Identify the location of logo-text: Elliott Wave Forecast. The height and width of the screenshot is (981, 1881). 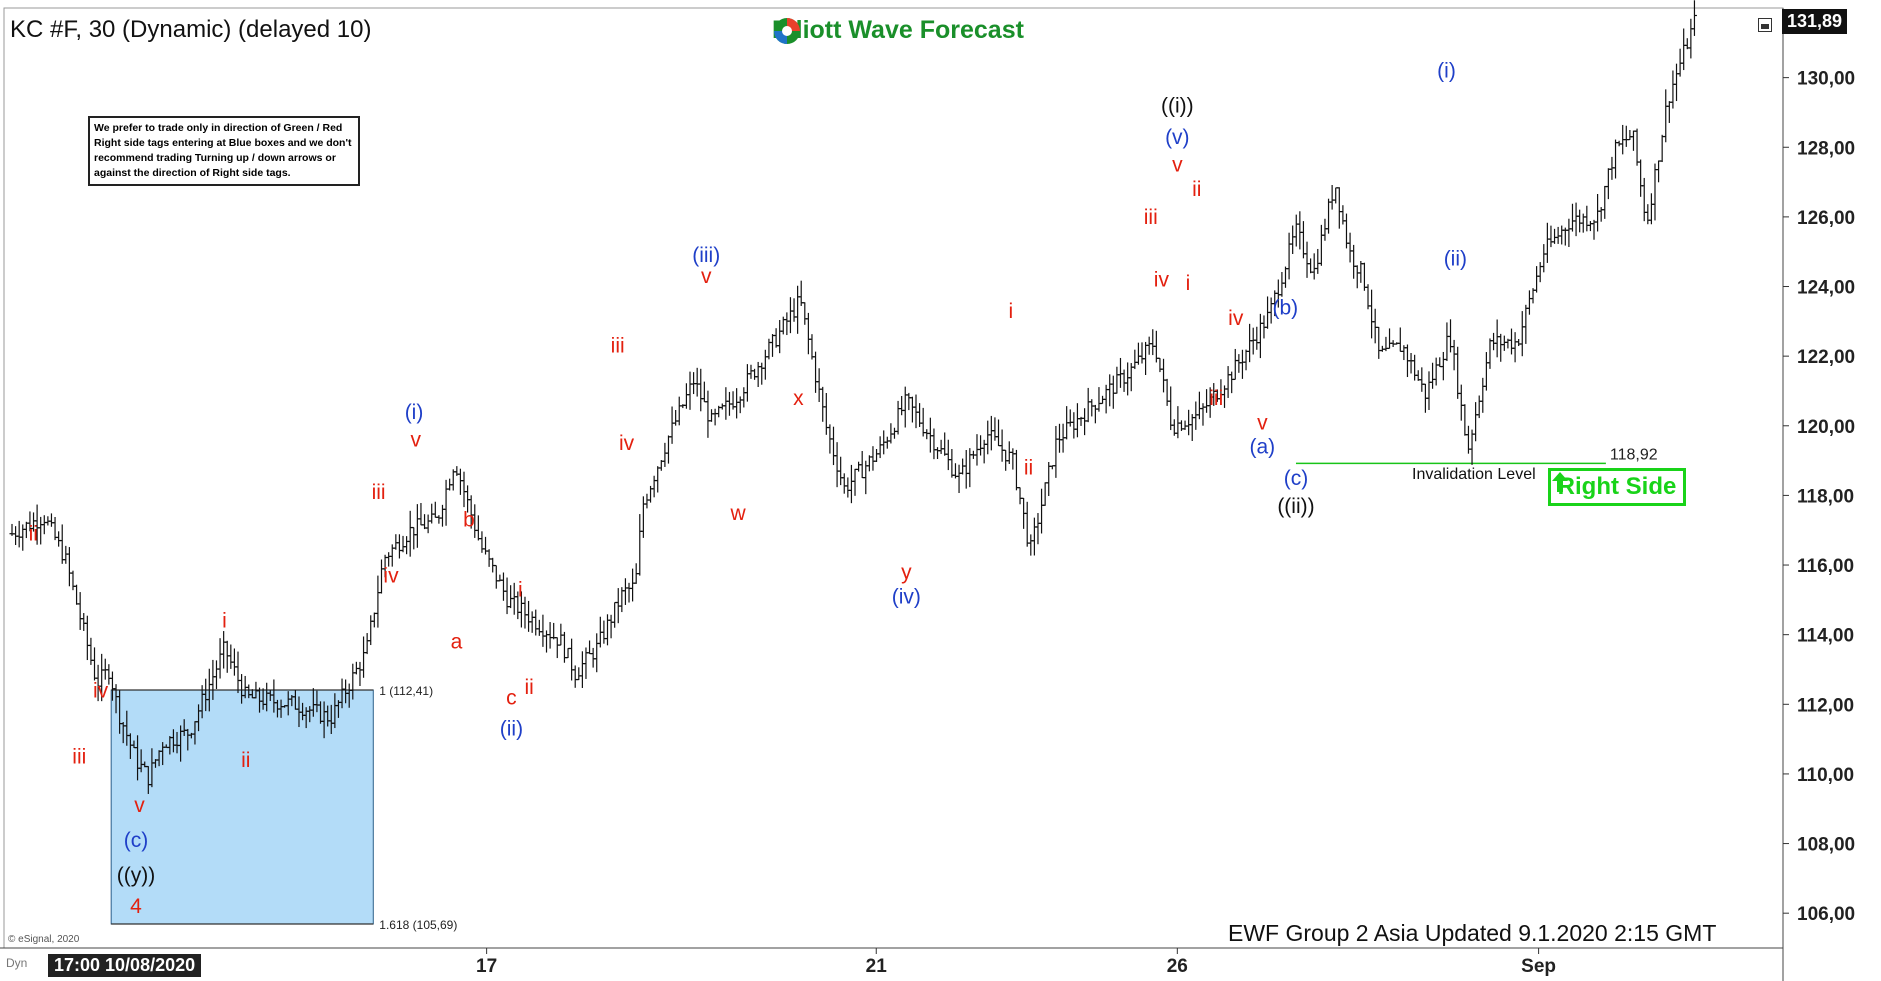
(898, 30).